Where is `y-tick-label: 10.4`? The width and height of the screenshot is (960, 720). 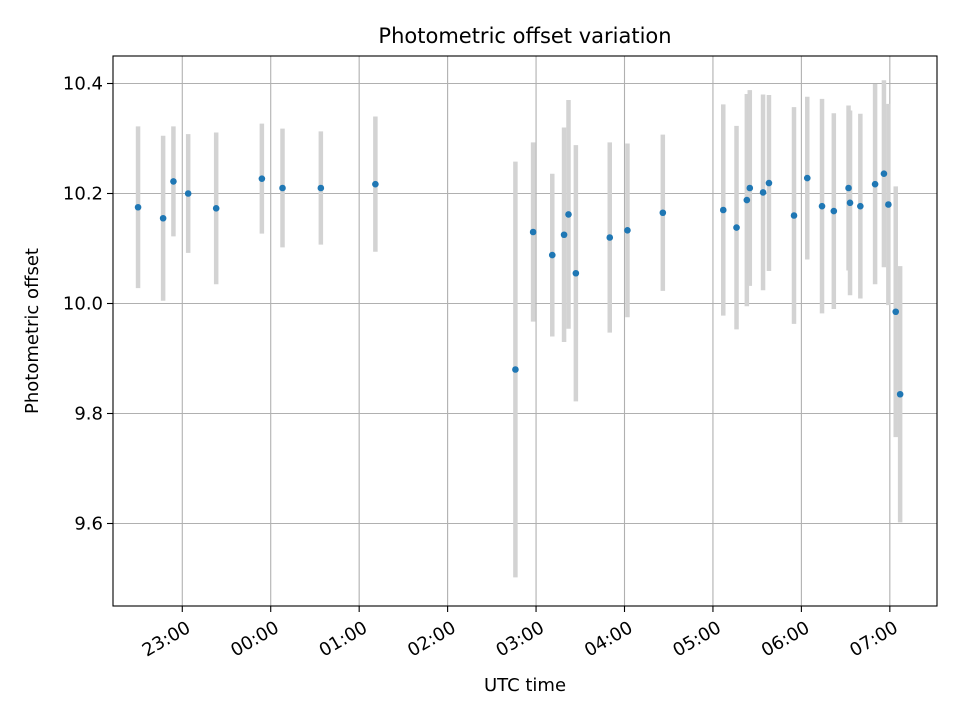 y-tick-label: 10.4 is located at coordinates (83, 84).